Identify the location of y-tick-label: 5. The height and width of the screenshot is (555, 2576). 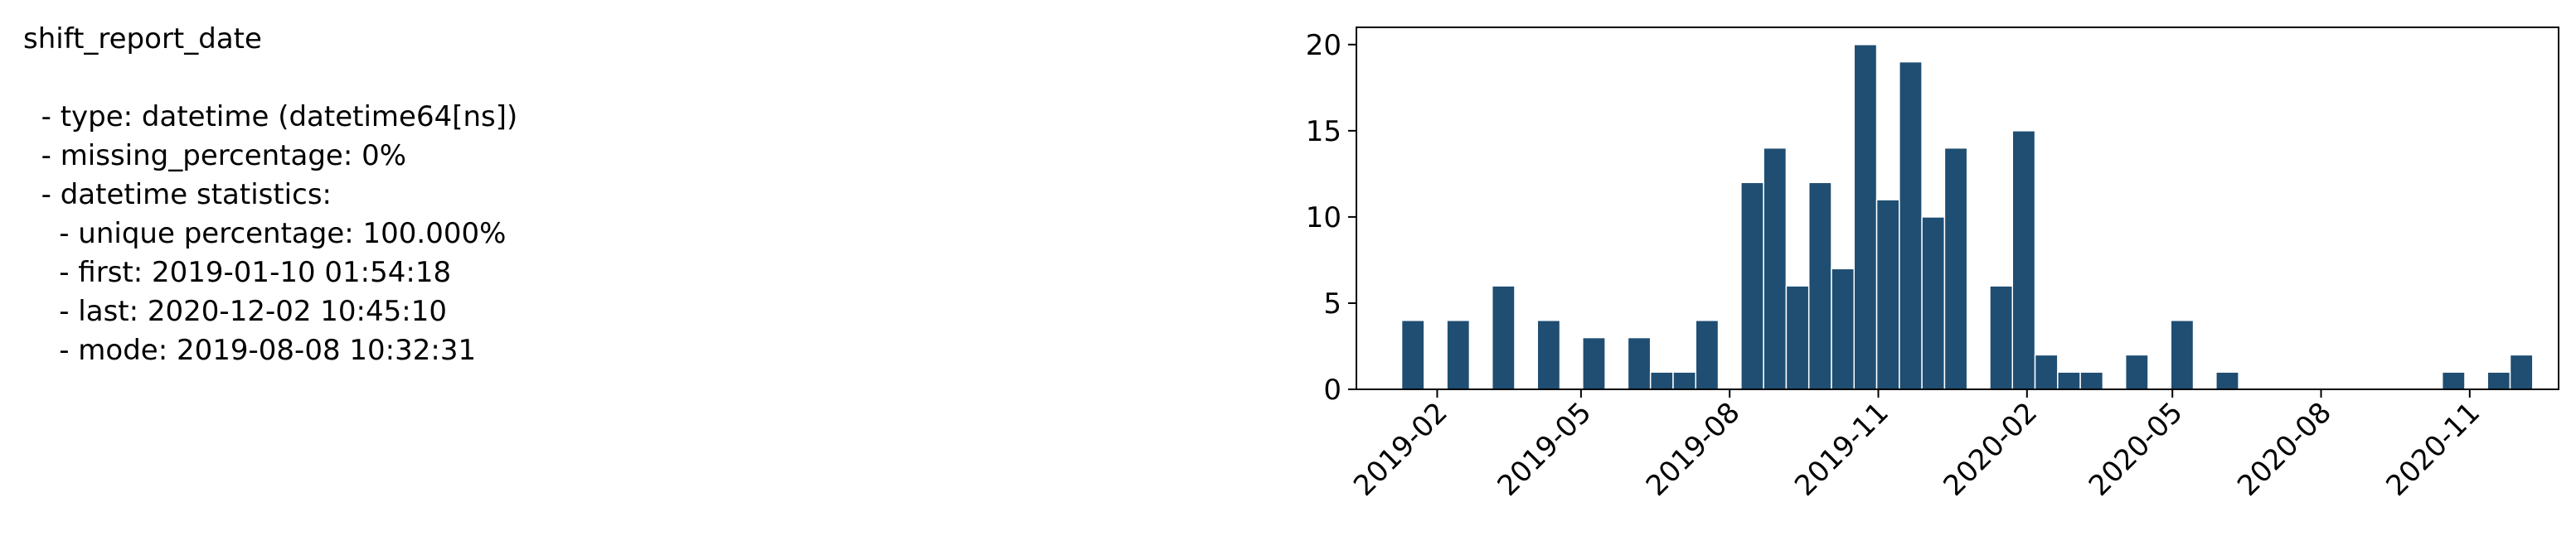
(1332, 304).